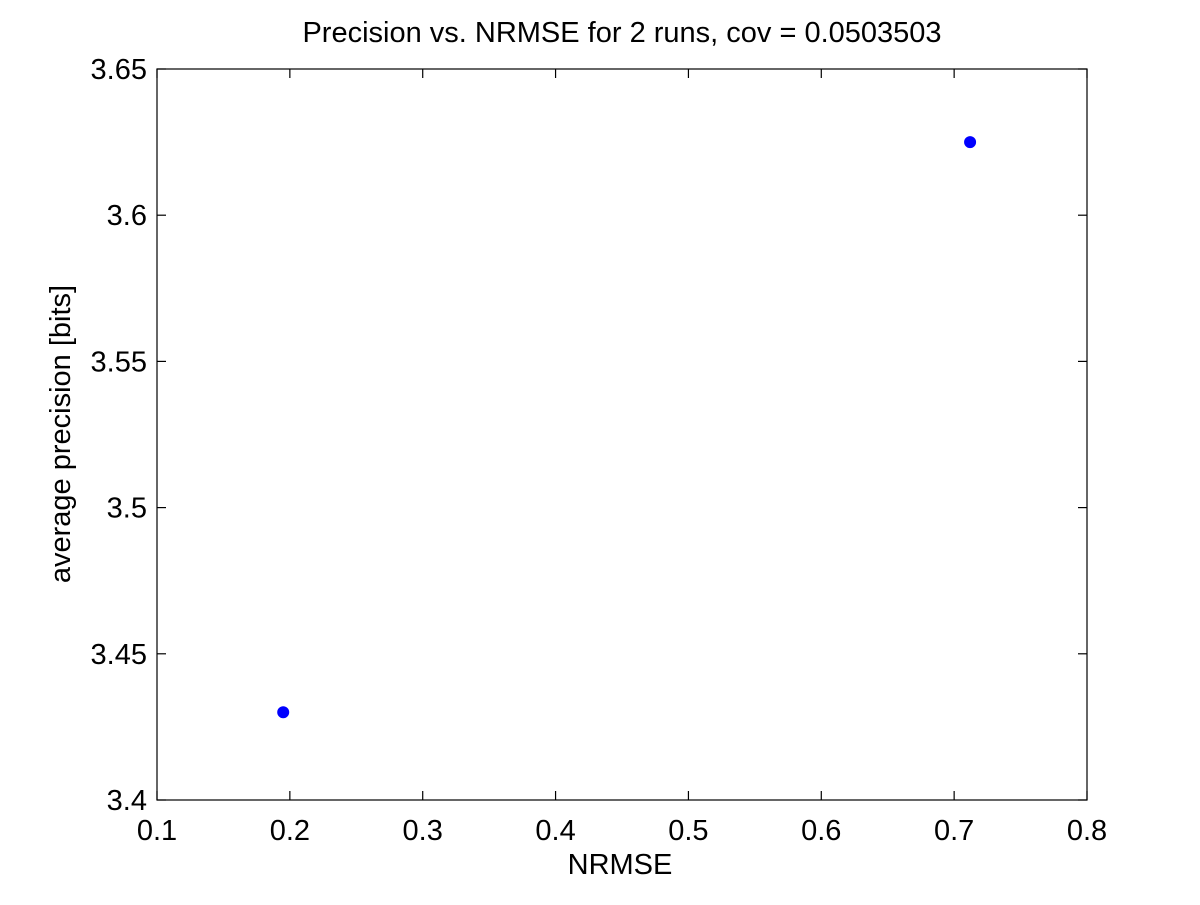 The height and width of the screenshot is (905, 1200). What do you see at coordinates (555, 831) in the screenshot?
I see `x-tick-label: 0.4` at bounding box center [555, 831].